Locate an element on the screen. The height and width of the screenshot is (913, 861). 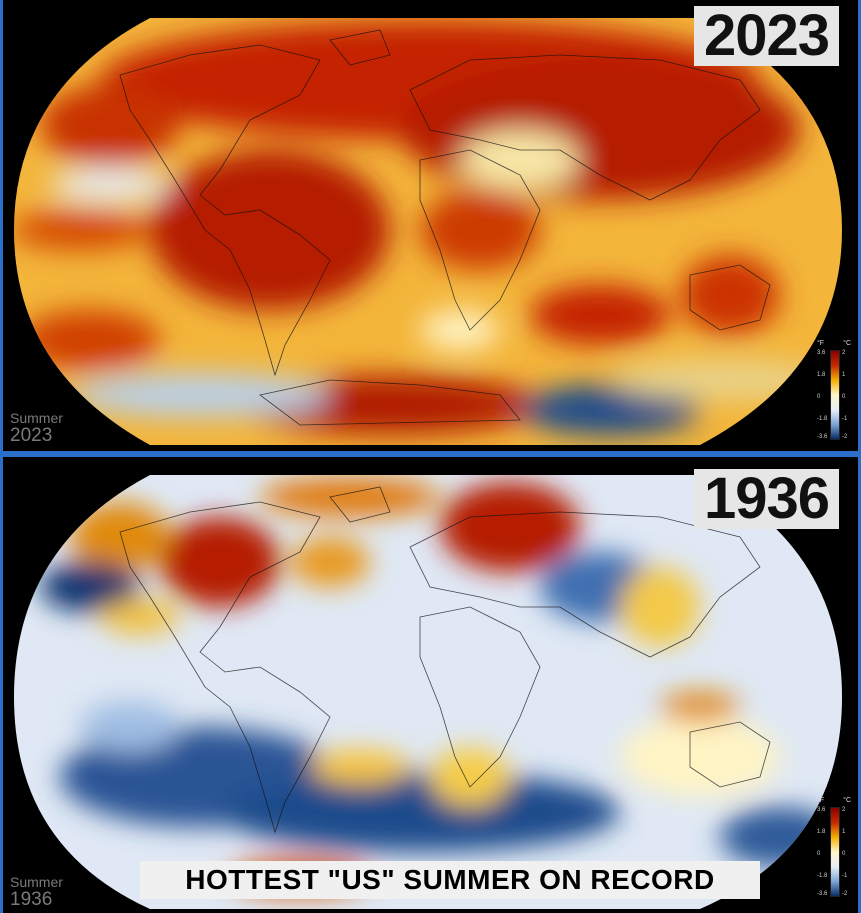
year-badge: 1936 is located at coordinates (766, 499).